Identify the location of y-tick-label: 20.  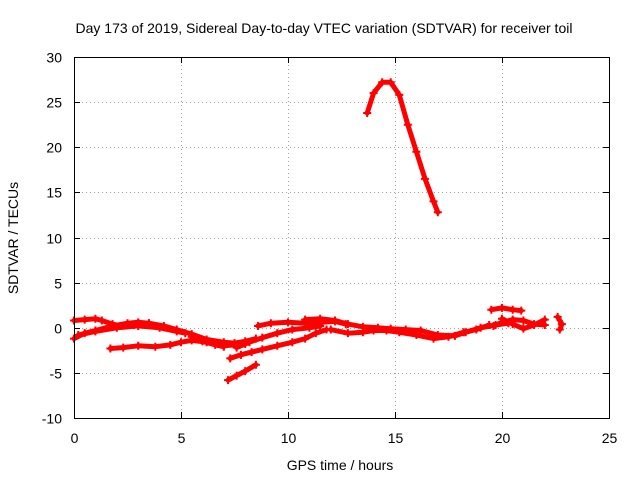
(54, 148).